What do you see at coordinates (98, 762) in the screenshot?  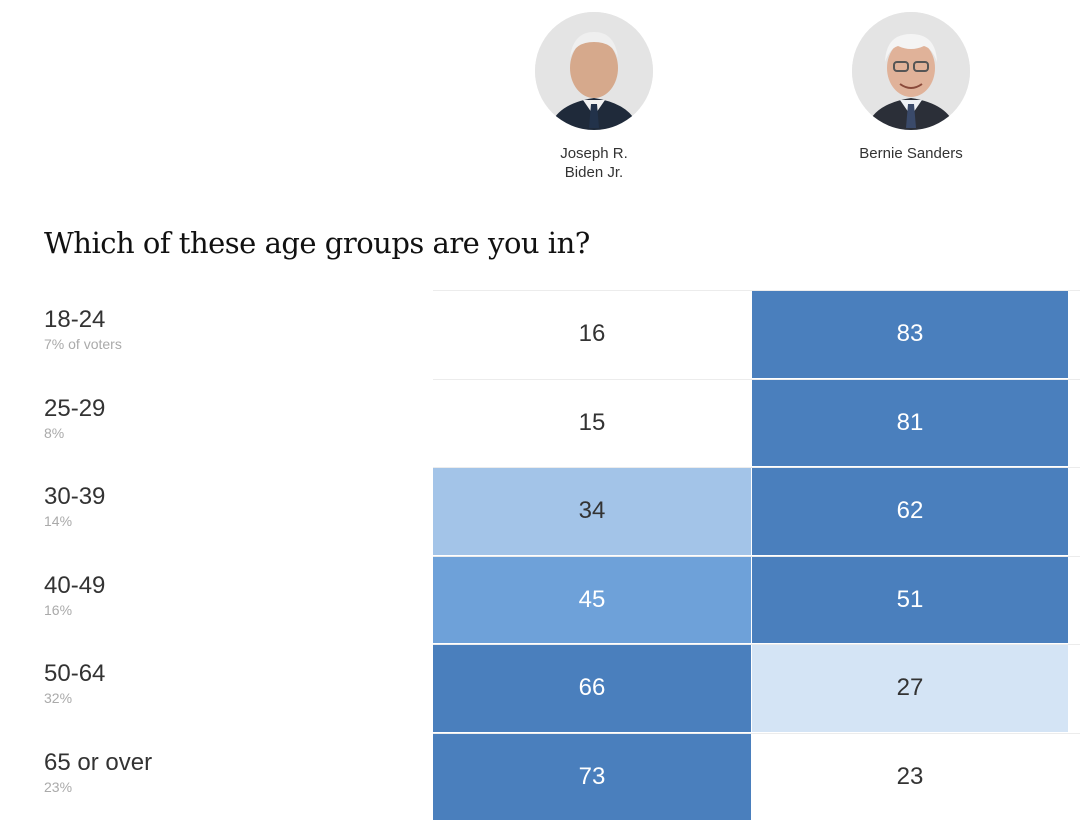 I see `age-group-label: 65 or over` at bounding box center [98, 762].